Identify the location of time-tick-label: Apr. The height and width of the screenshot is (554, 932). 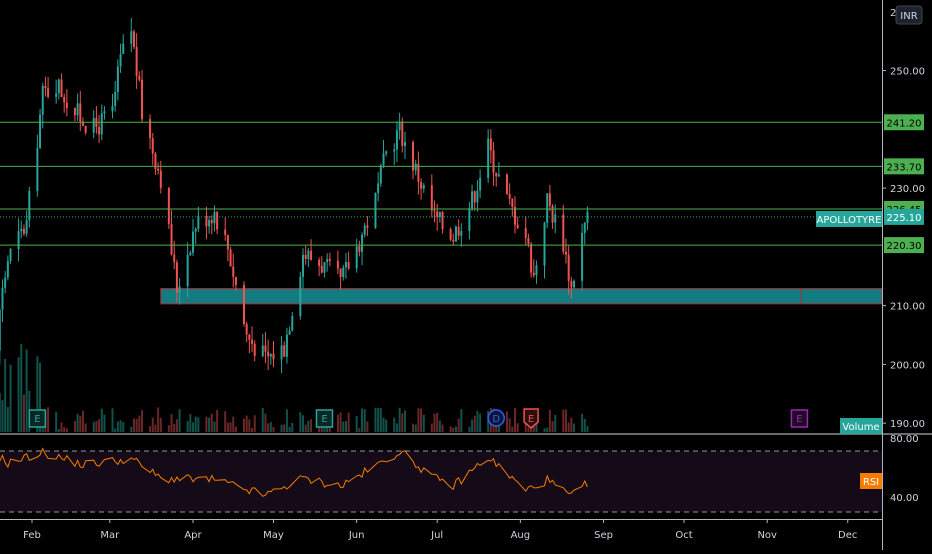
(193, 535).